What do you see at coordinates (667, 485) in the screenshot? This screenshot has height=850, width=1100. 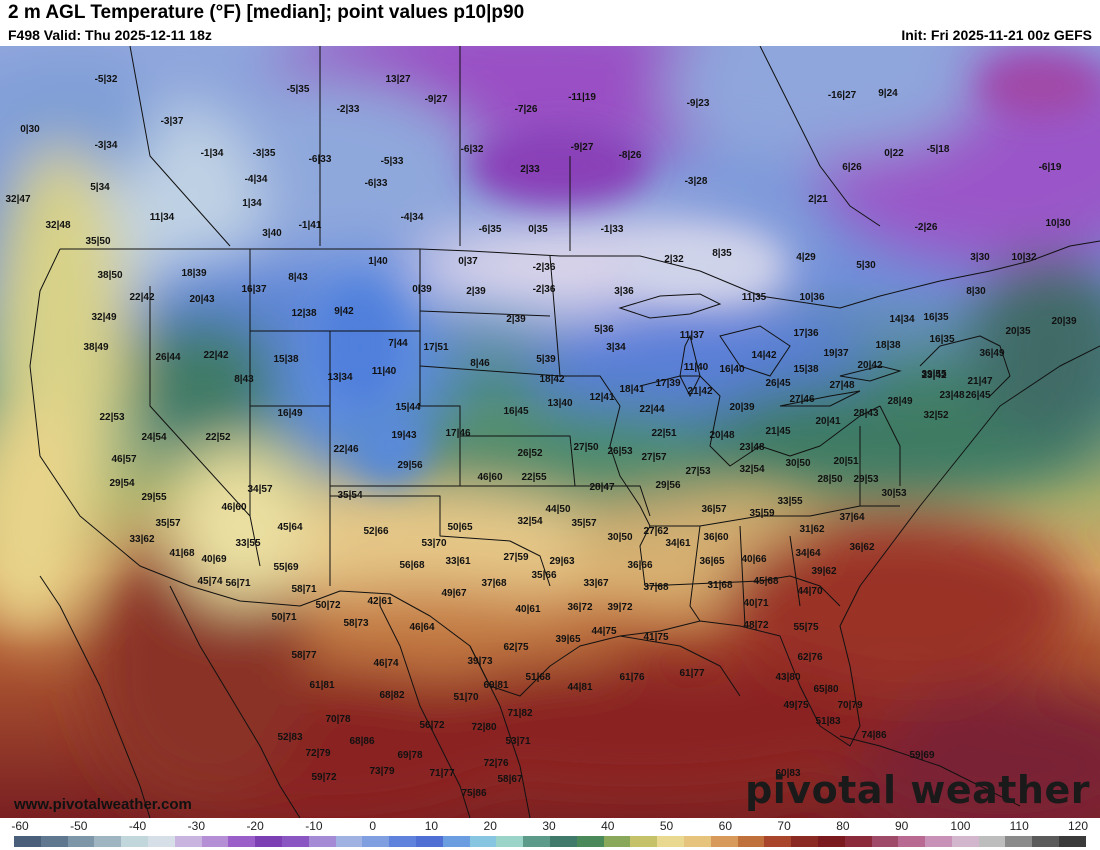 I see `point-value-label: 29|56` at bounding box center [667, 485].